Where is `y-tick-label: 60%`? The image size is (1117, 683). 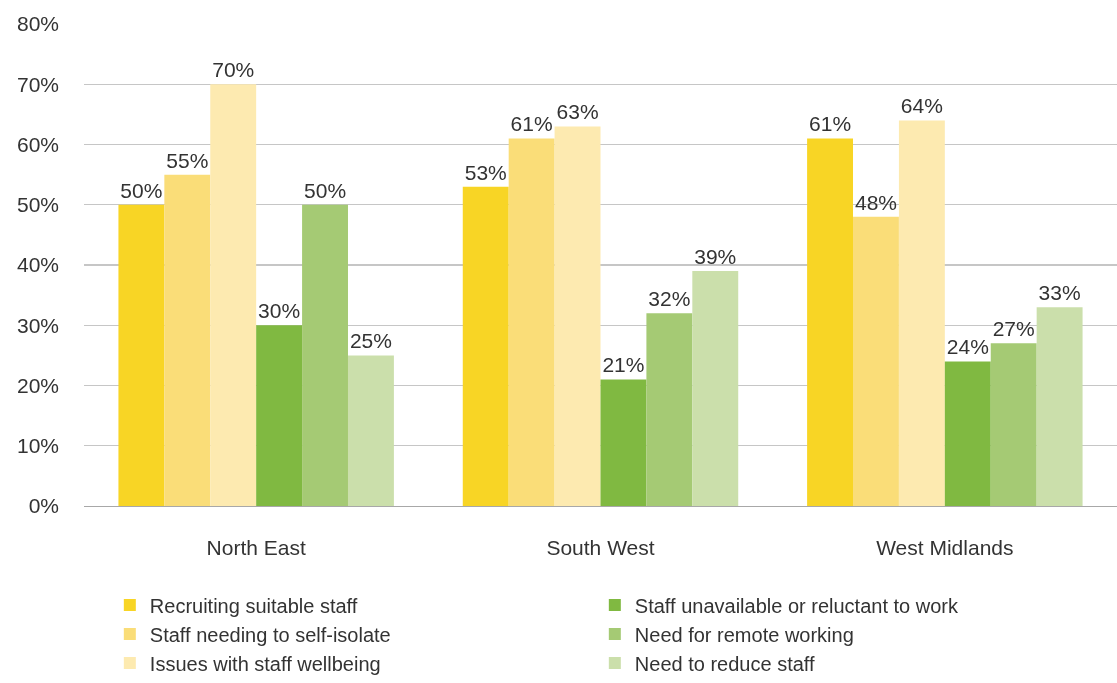
y-tick-label: 60% is located at coordinates (37, 144).